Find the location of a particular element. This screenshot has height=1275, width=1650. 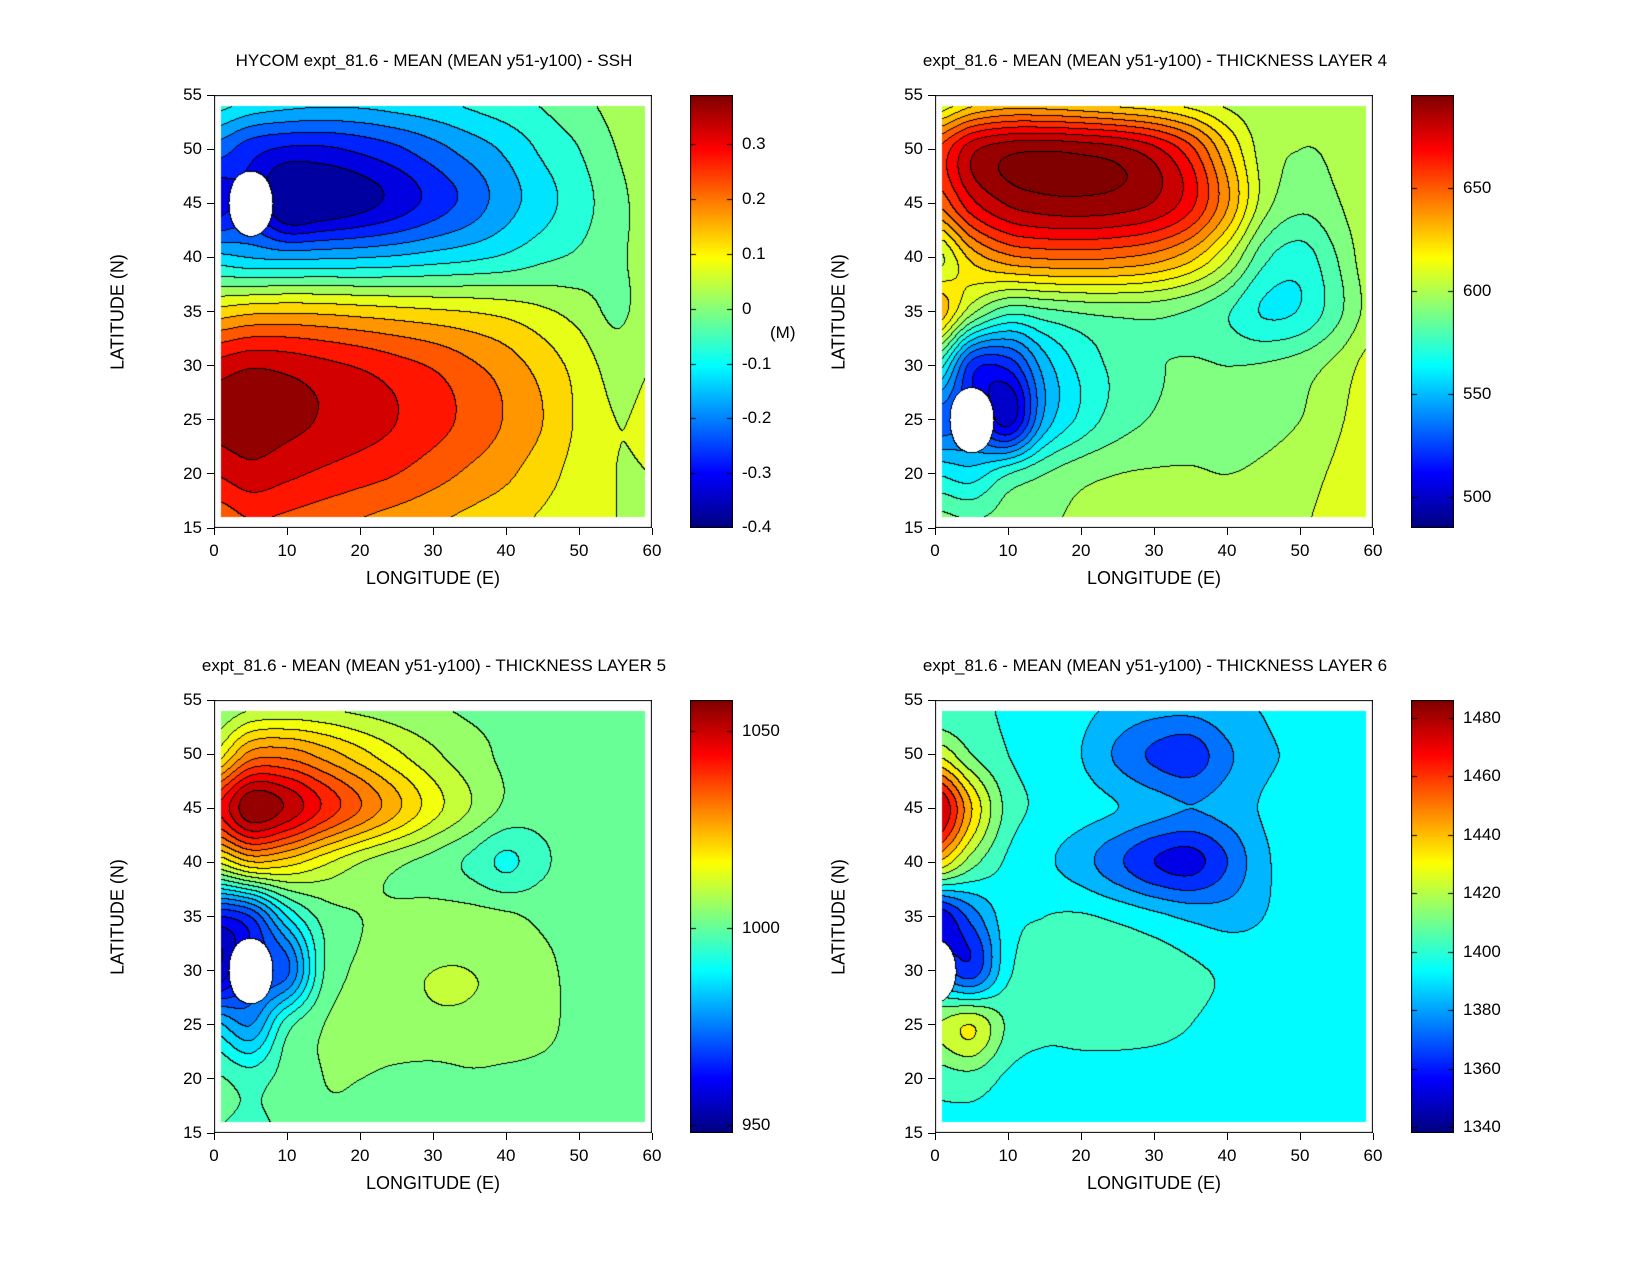

colorbar-tick-label: 0.3 is located at coordinates (754, 143).